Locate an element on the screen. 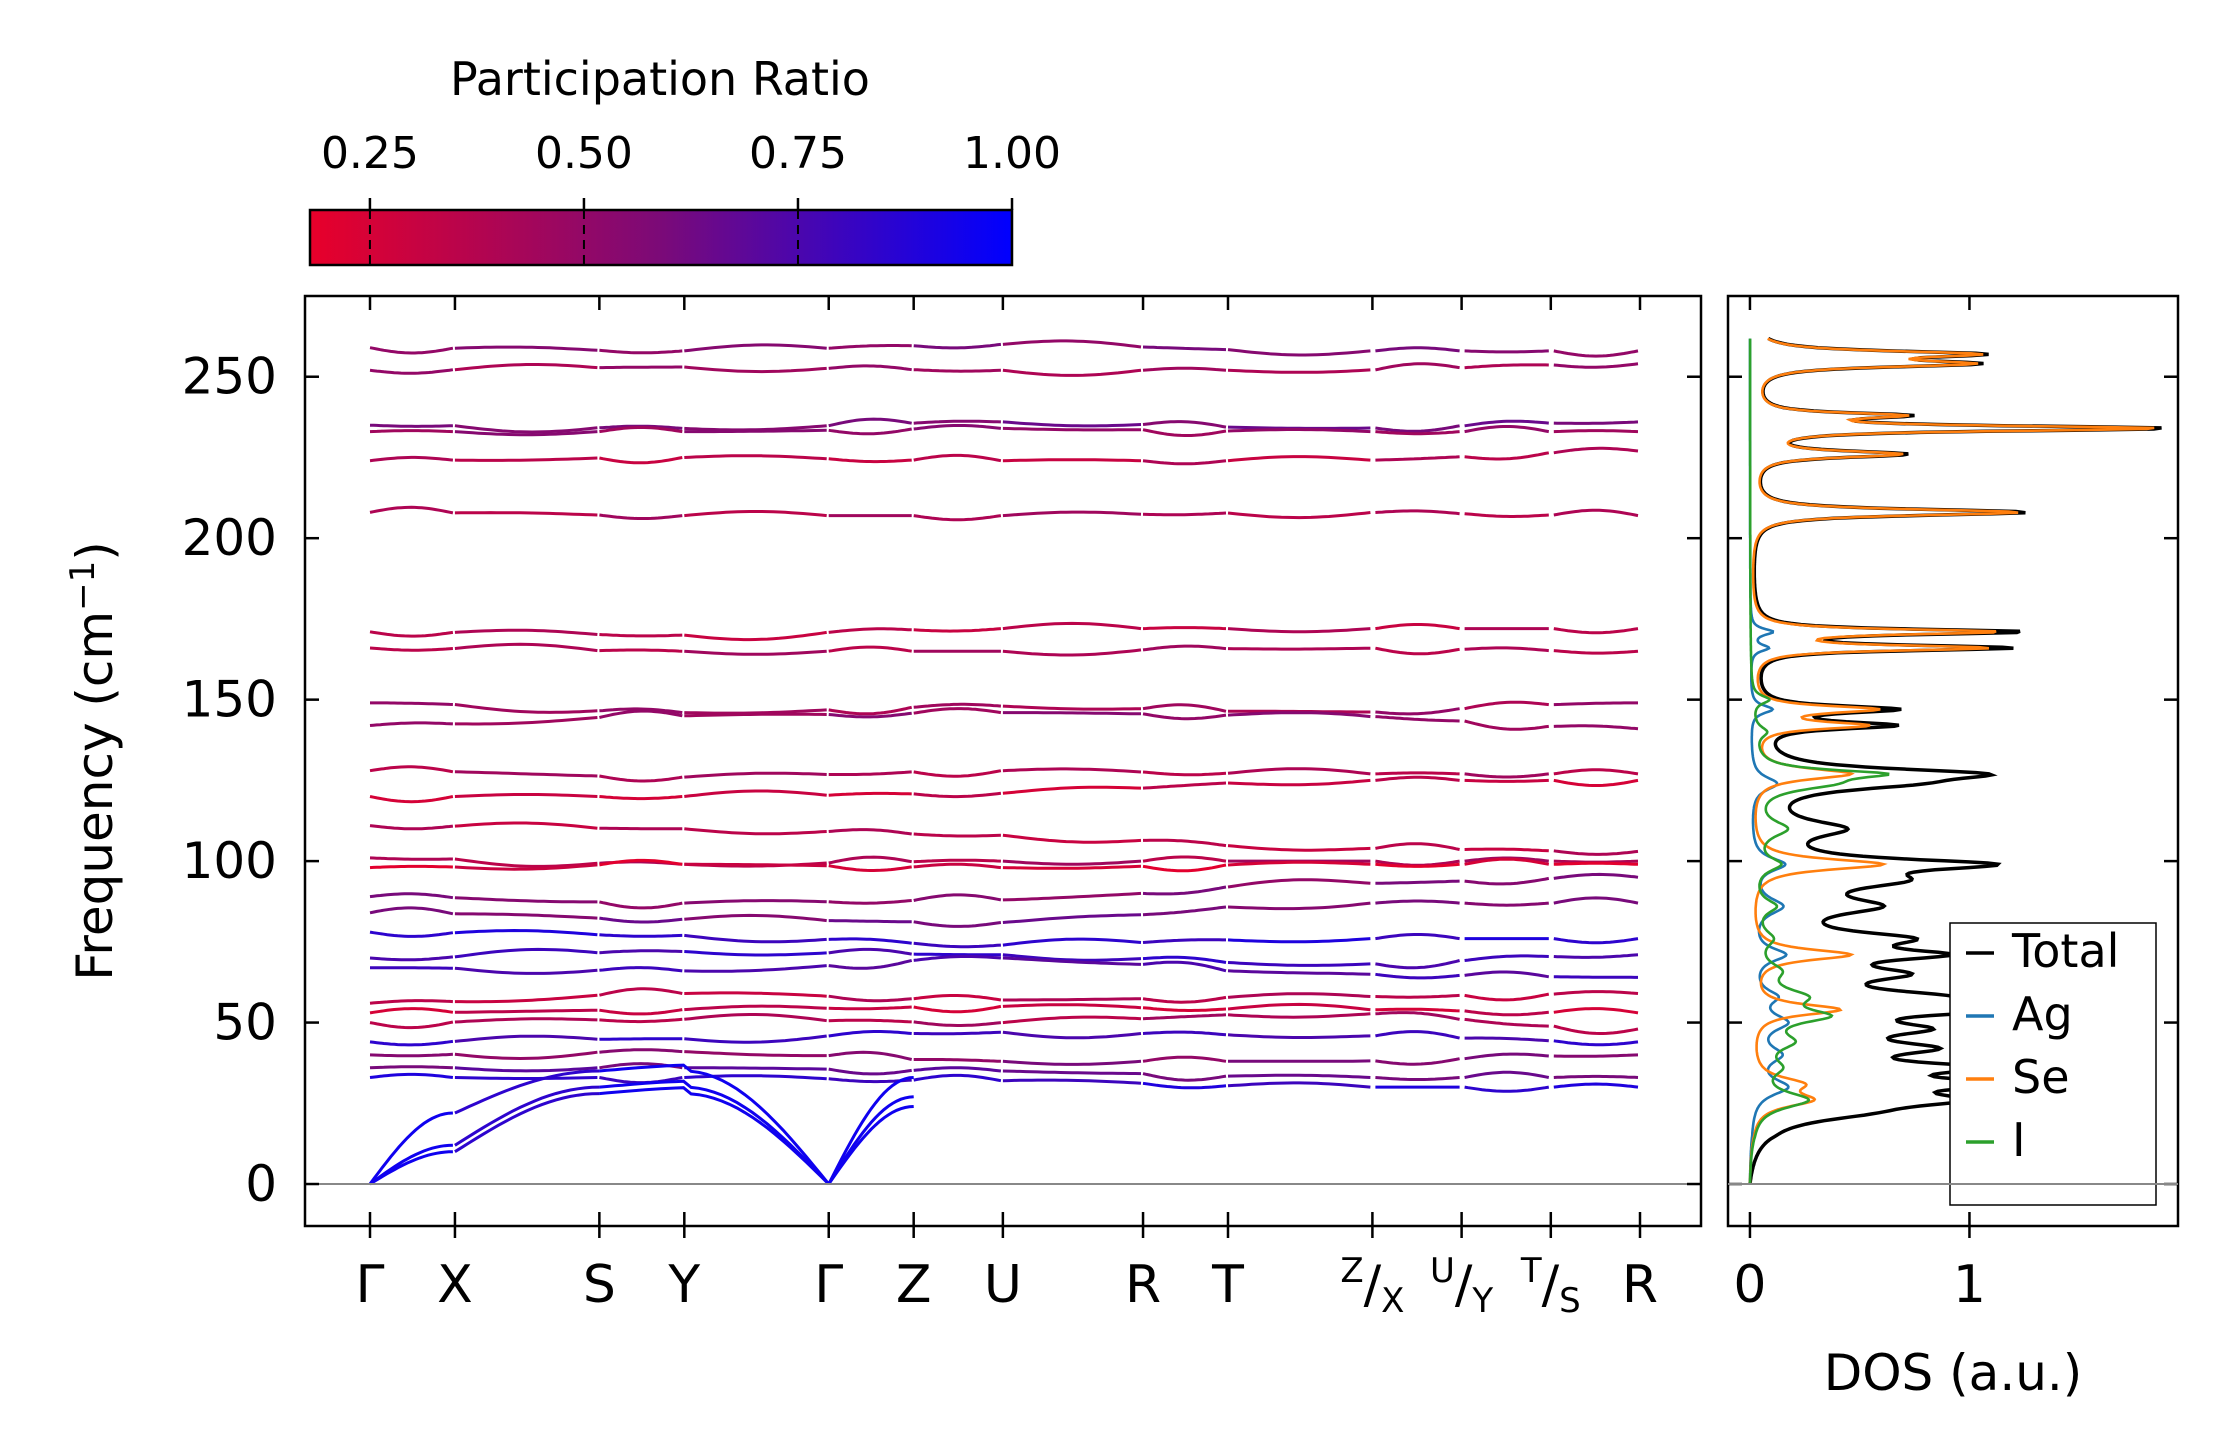 This screenshot has height=1455, width=2222. k-point-label: X is located at coordinates (455, 1285).